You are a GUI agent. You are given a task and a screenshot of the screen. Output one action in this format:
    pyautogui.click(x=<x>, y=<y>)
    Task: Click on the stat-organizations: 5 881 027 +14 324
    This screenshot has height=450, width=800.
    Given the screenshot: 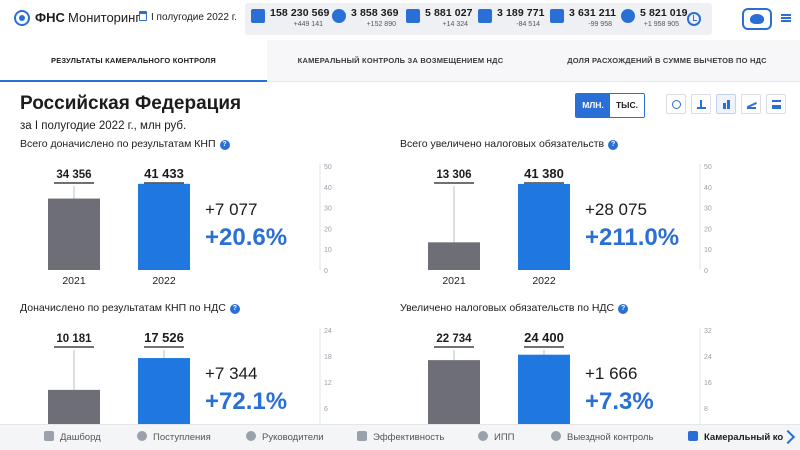 What is the action you would take?
    pyautogui.click(x=439, y=20)
    